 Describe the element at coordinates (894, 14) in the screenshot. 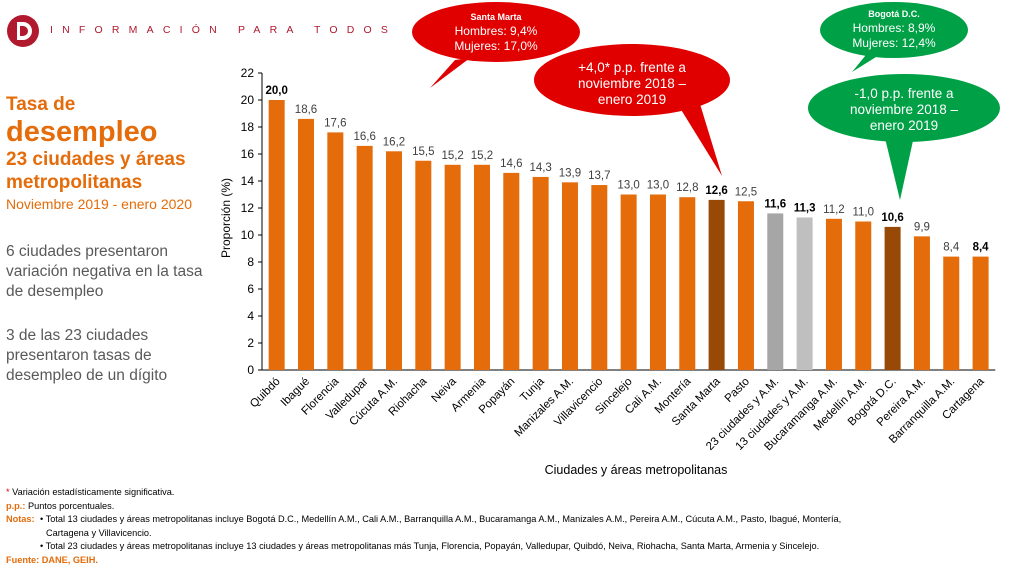

I see `bogota-callout-title: Bogotá D.C.` at that location.